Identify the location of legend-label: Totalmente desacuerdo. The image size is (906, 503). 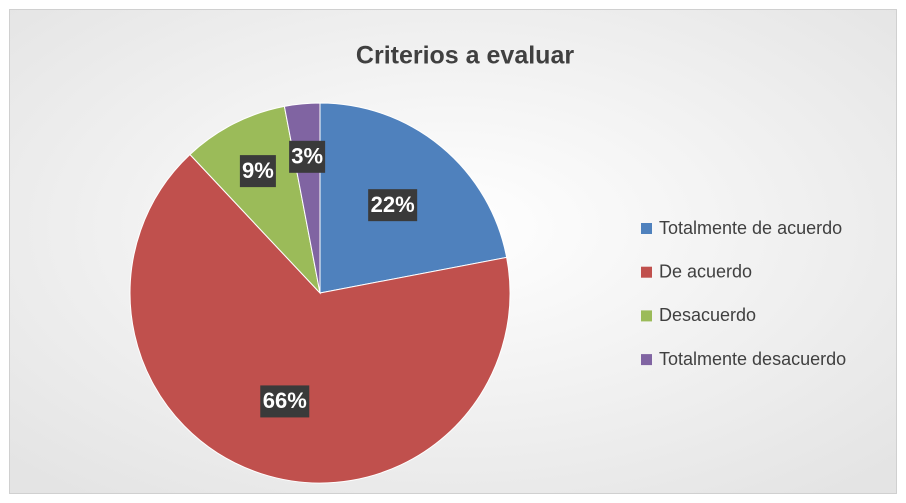
(752, 359).